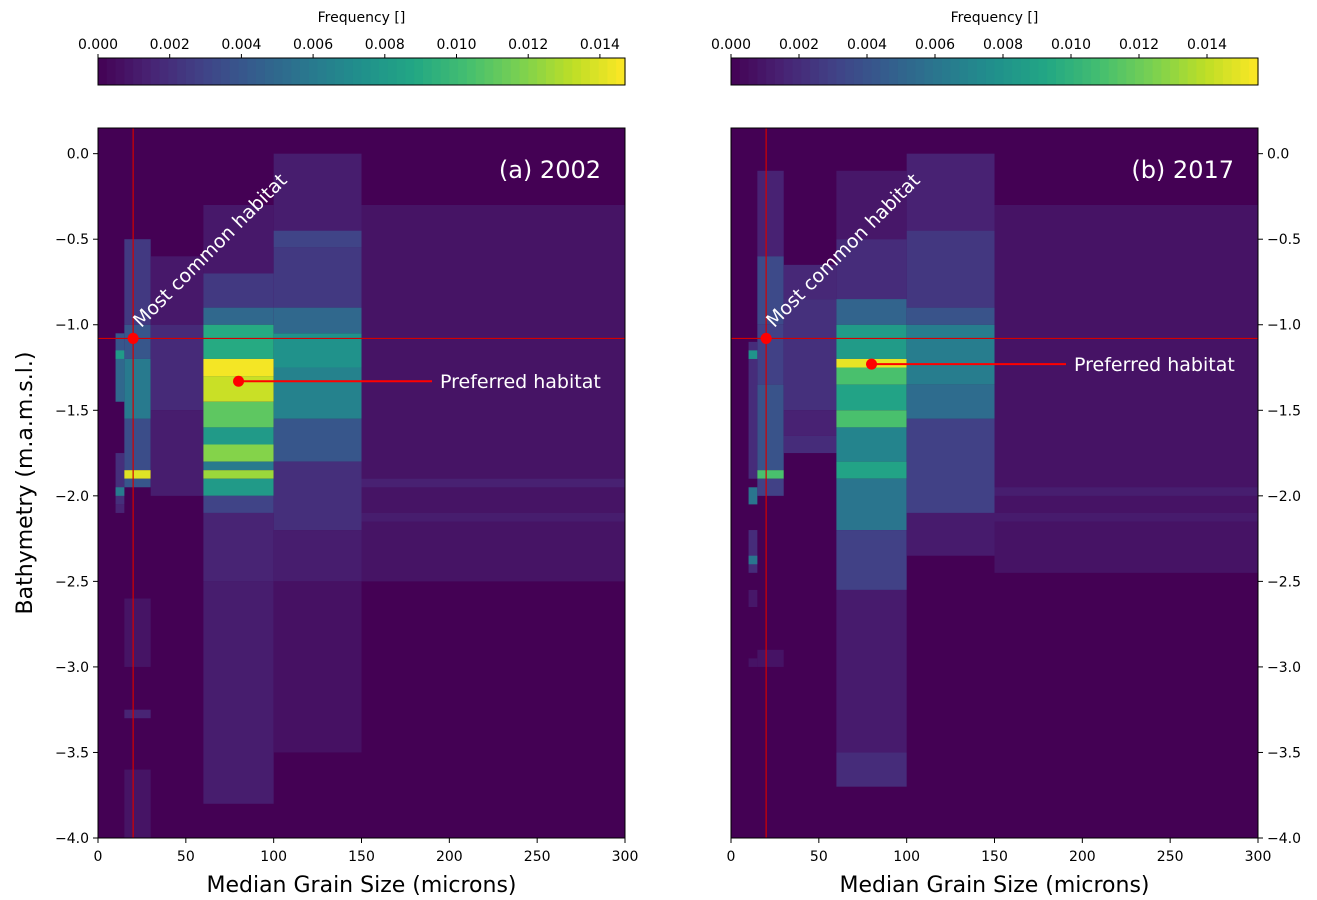 This screenshot has width=1317, height=900. I want to click on colorbar-tick-label: 0.006, so click(313, 45).